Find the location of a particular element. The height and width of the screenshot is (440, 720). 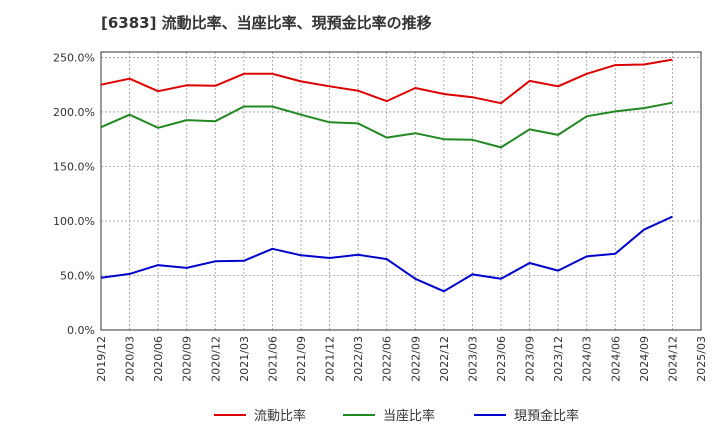

y-tick-label: 150.0% is located at coordinates (74, 166).